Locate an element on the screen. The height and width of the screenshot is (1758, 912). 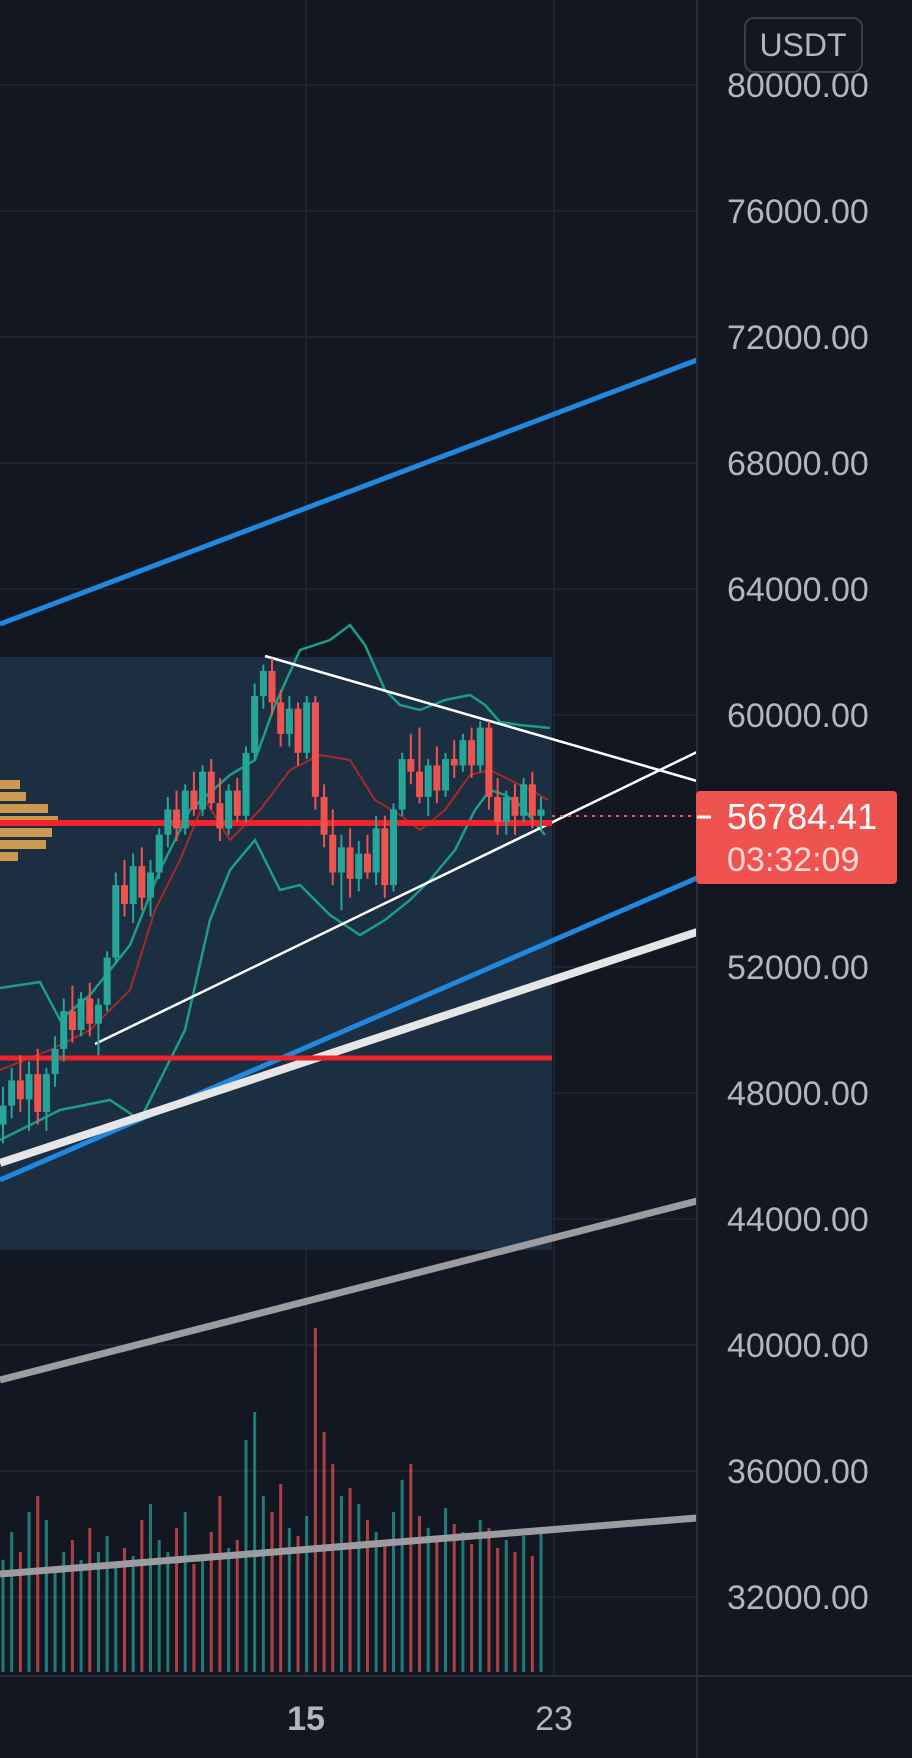
channel-lower-line is located at coordinates (349, 1029).